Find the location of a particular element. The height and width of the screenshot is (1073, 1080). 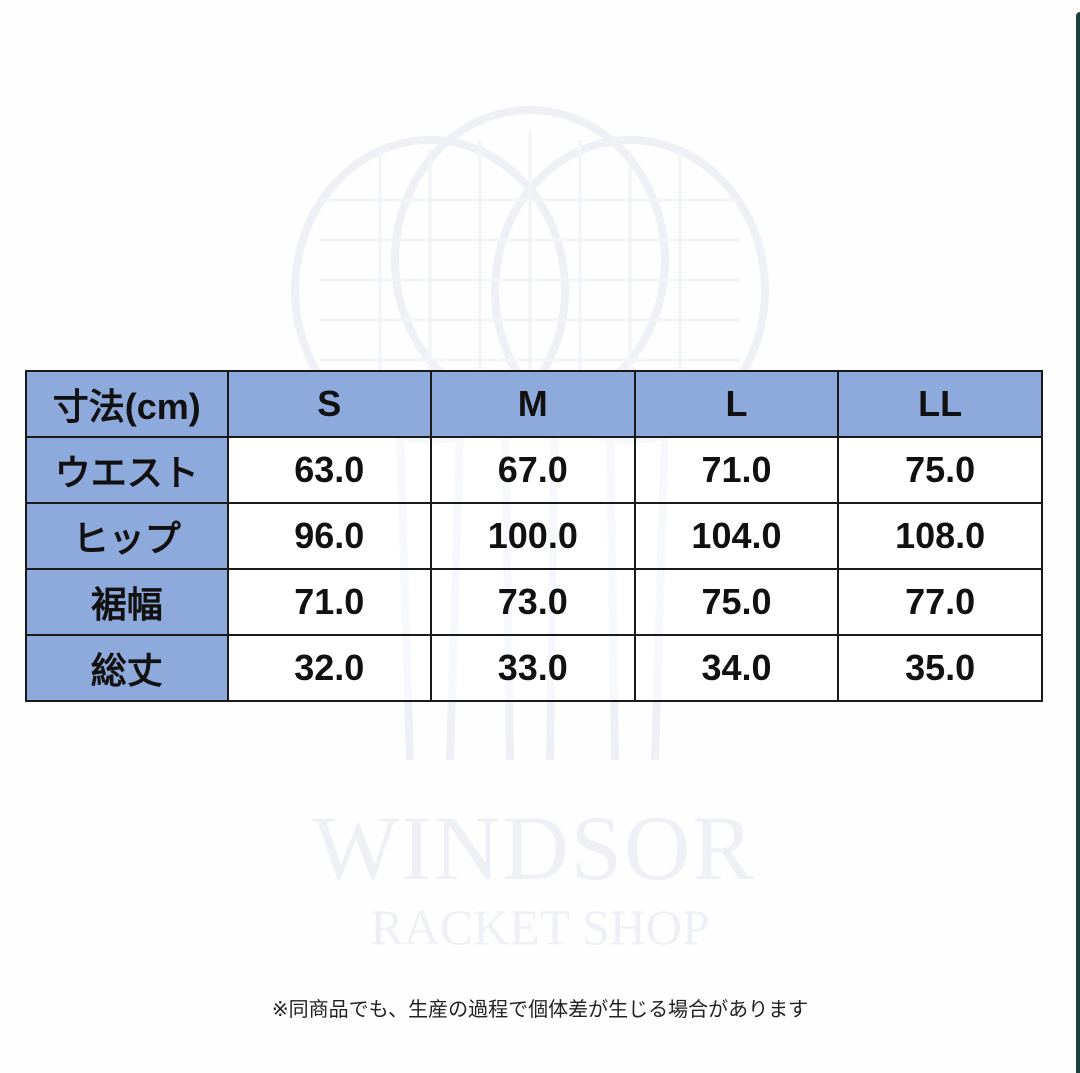

table-row: ヒップ 96.0 100.0 104.0 108.0 is located at coordinates (534, 536).